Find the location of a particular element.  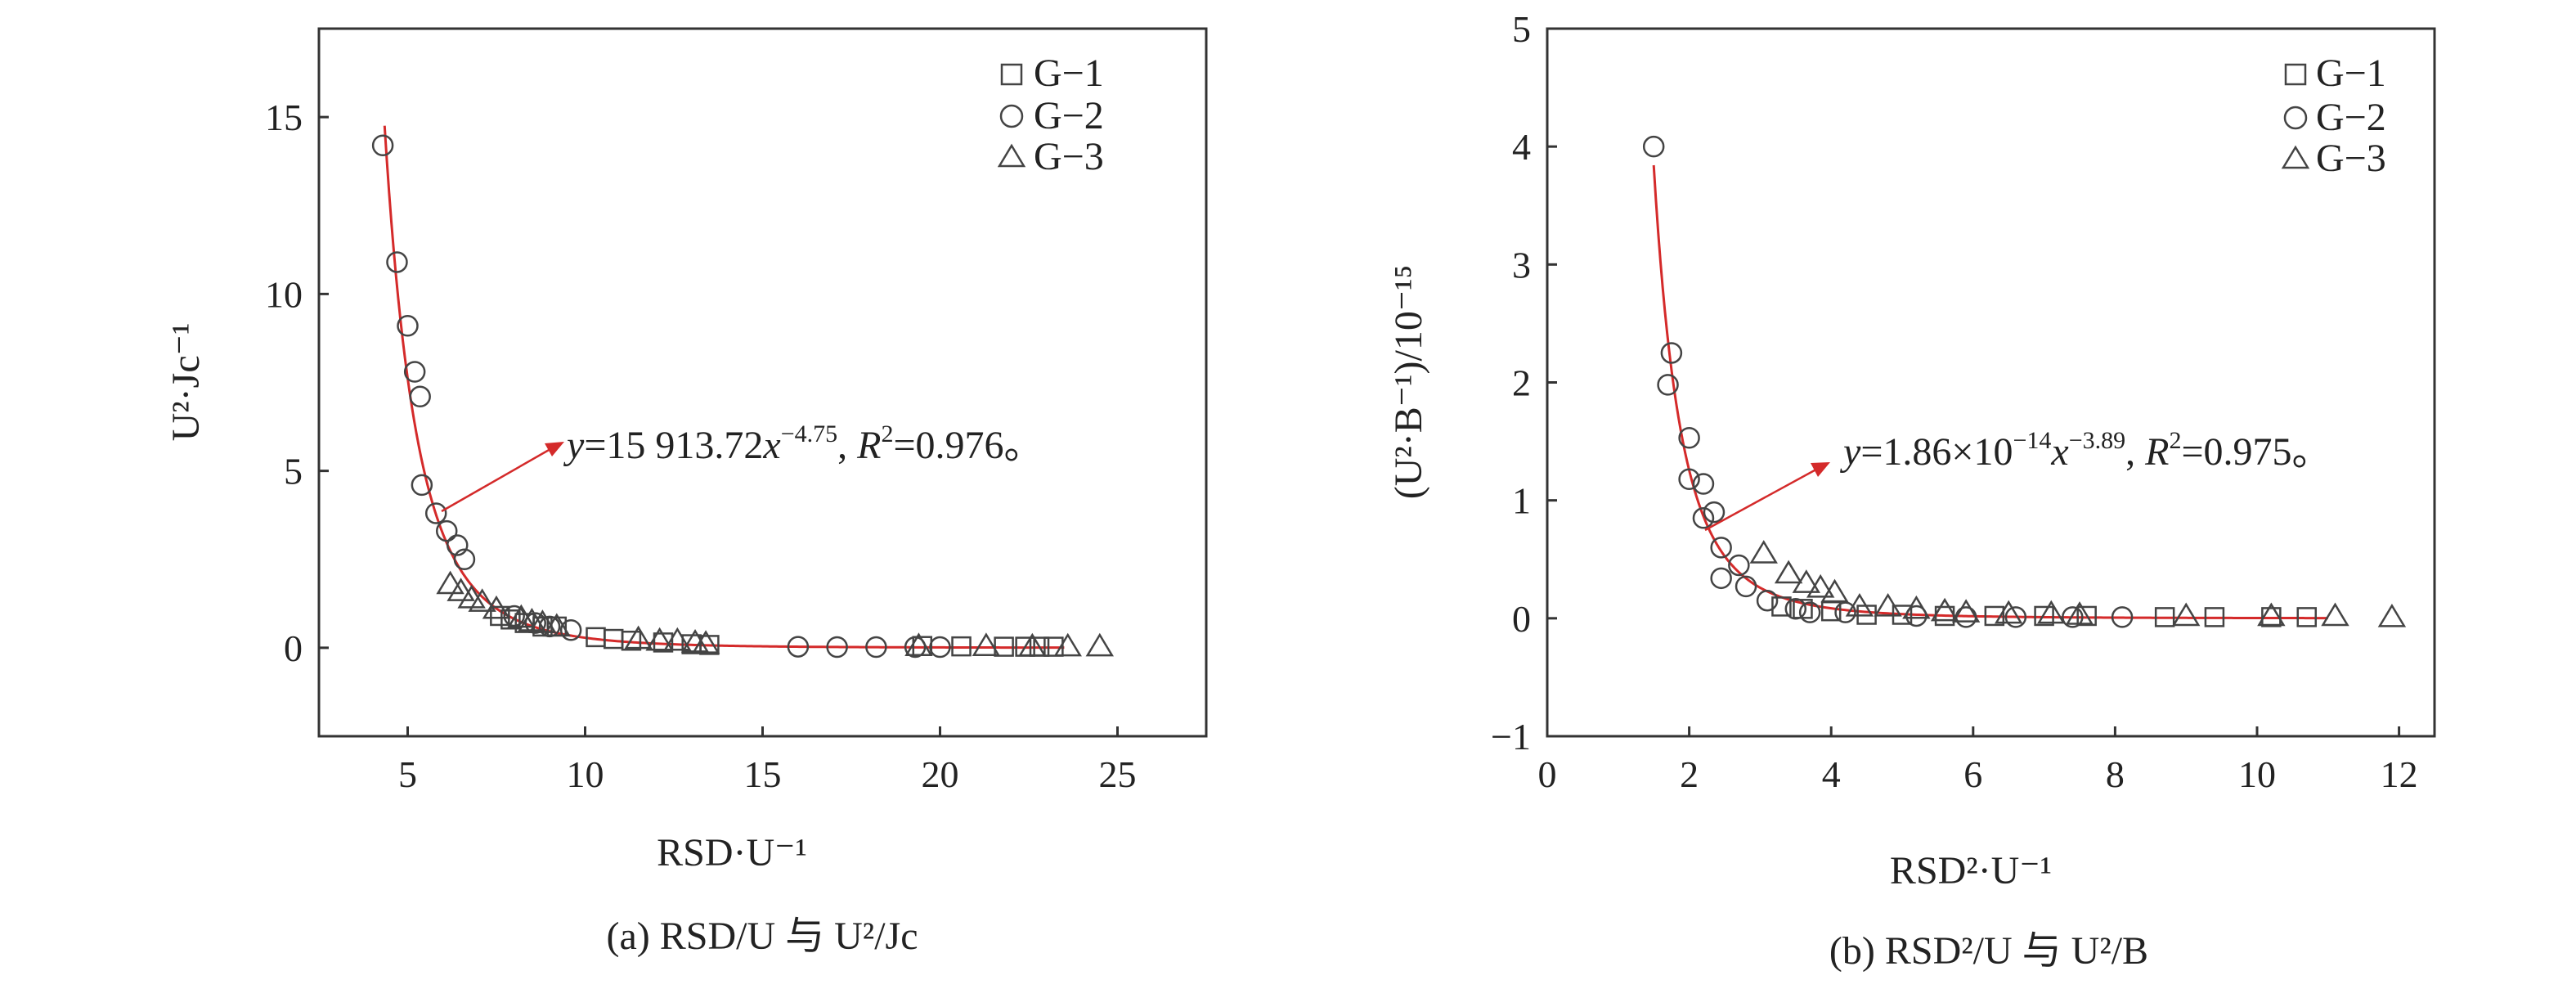

chart-b-equation: y=1.86×10−14x−3.89, R2=0.975。 is located at coordinates (2085, 450).